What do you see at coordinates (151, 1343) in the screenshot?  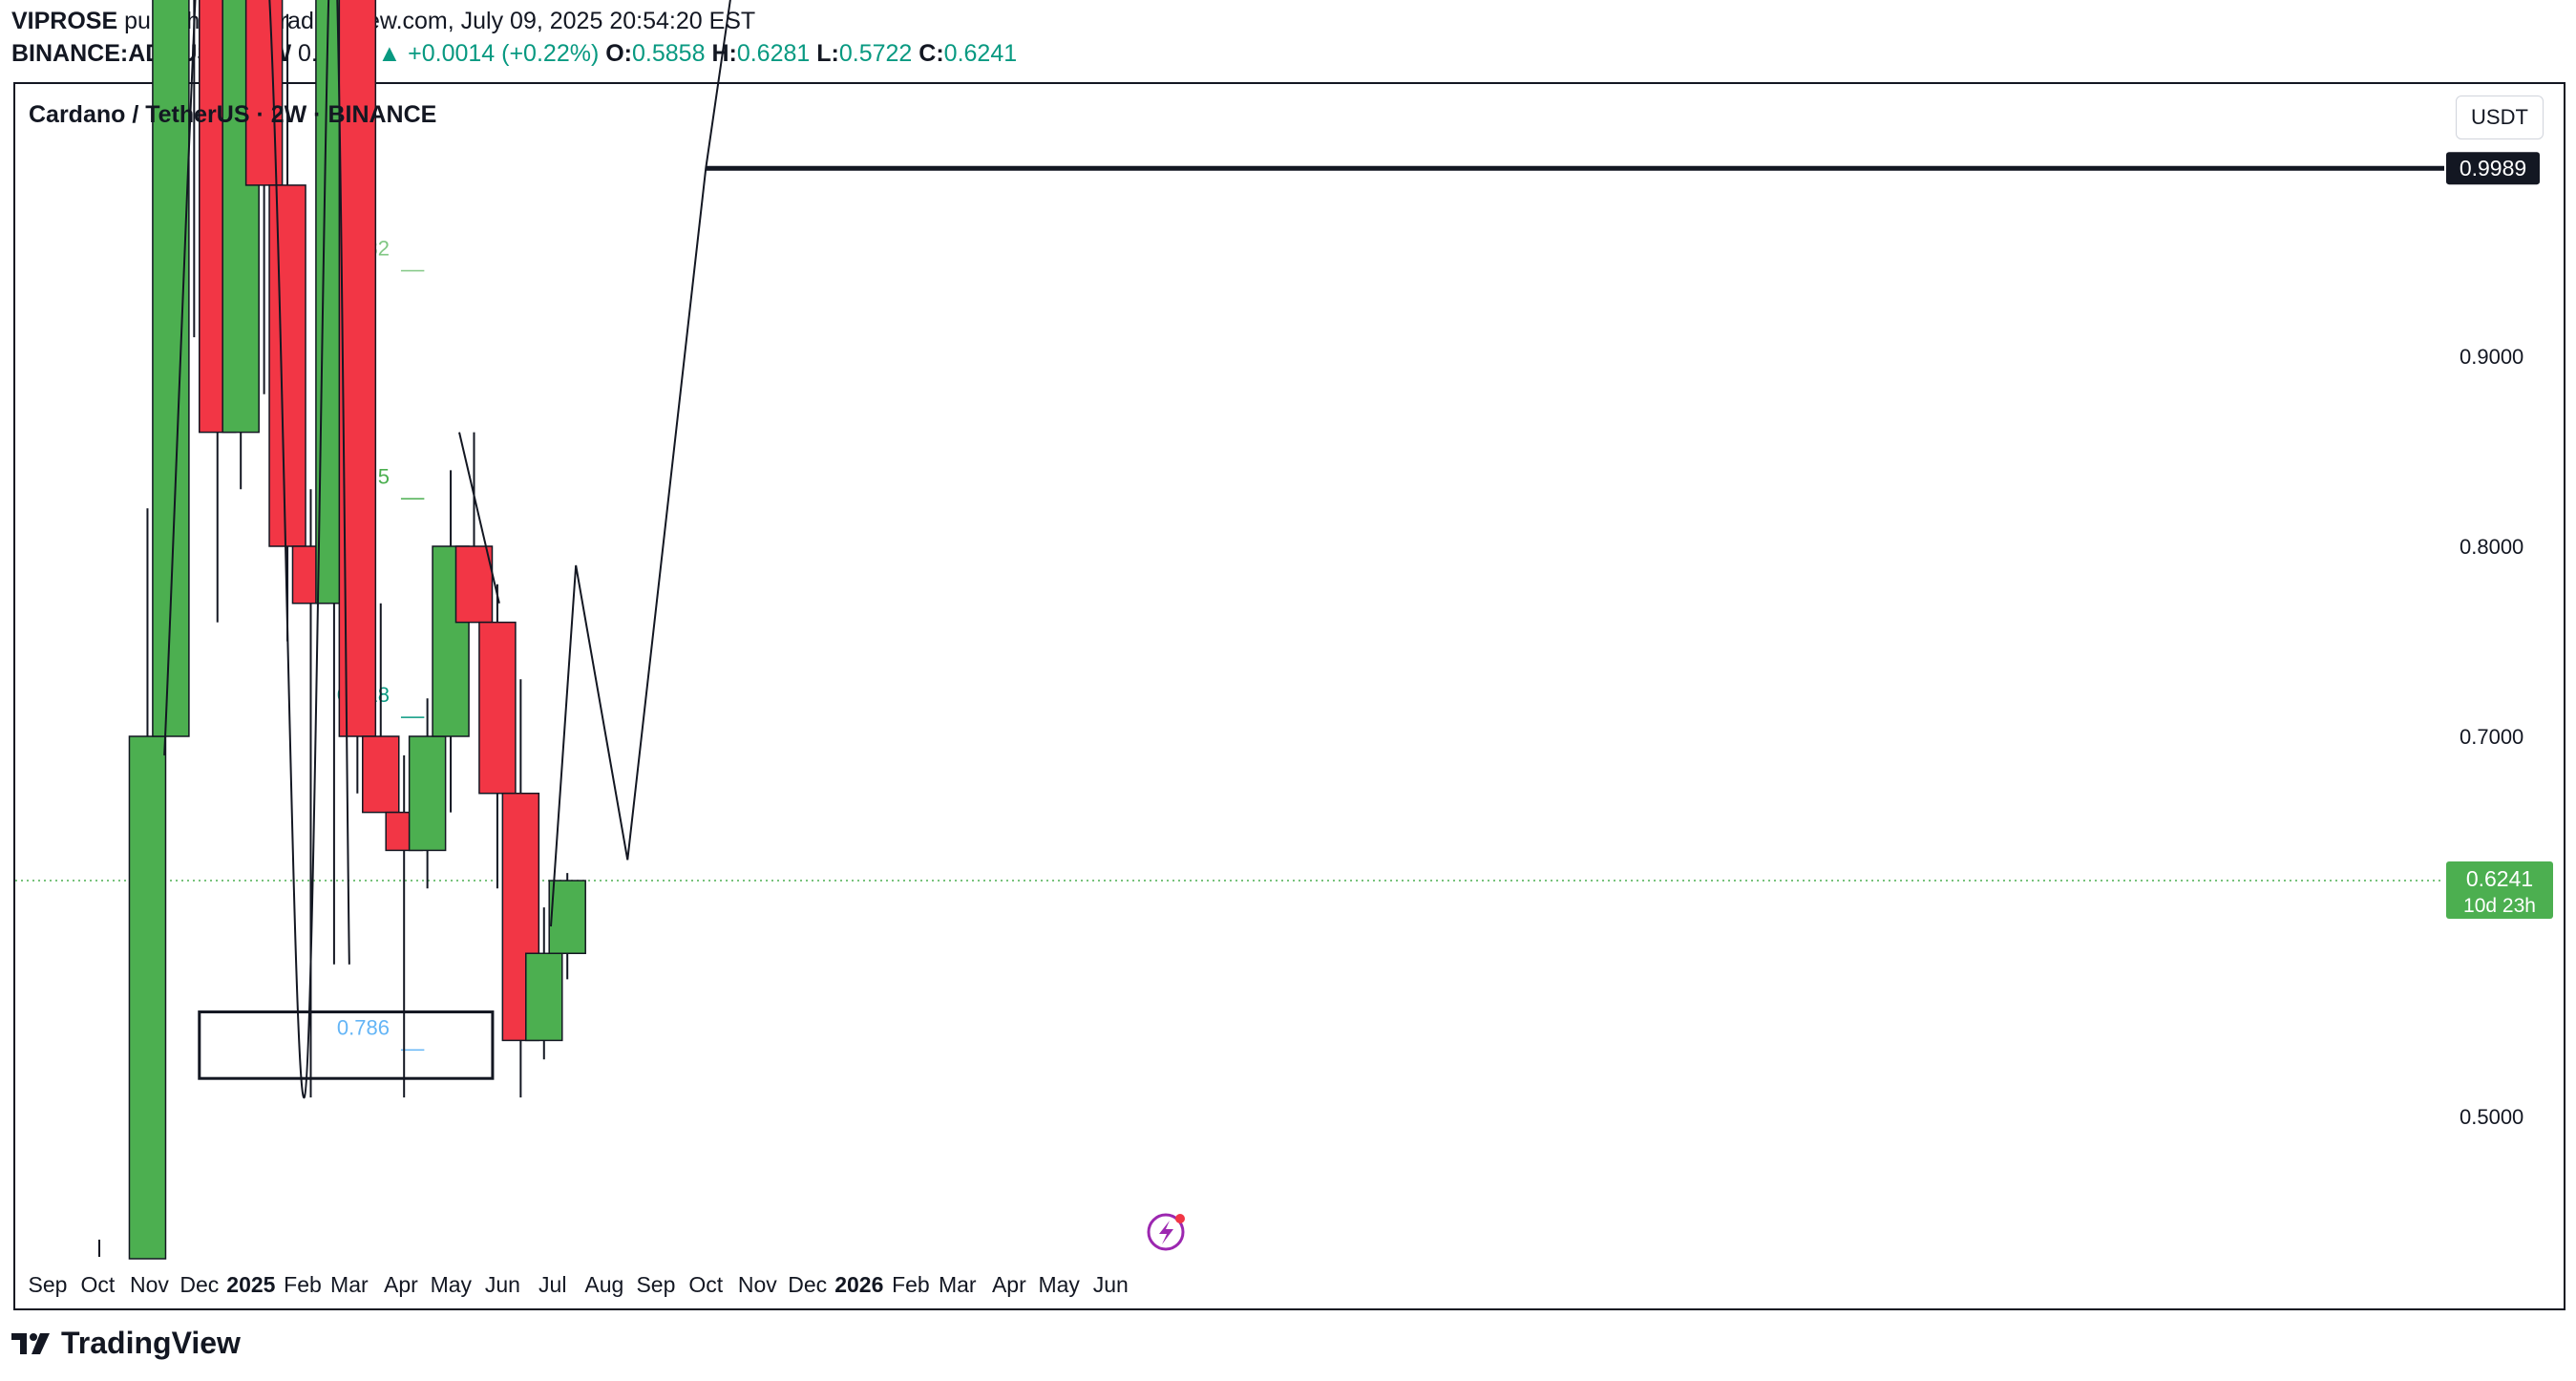 I see `brand-name: TradingView` at bounding box center [151, 1343].